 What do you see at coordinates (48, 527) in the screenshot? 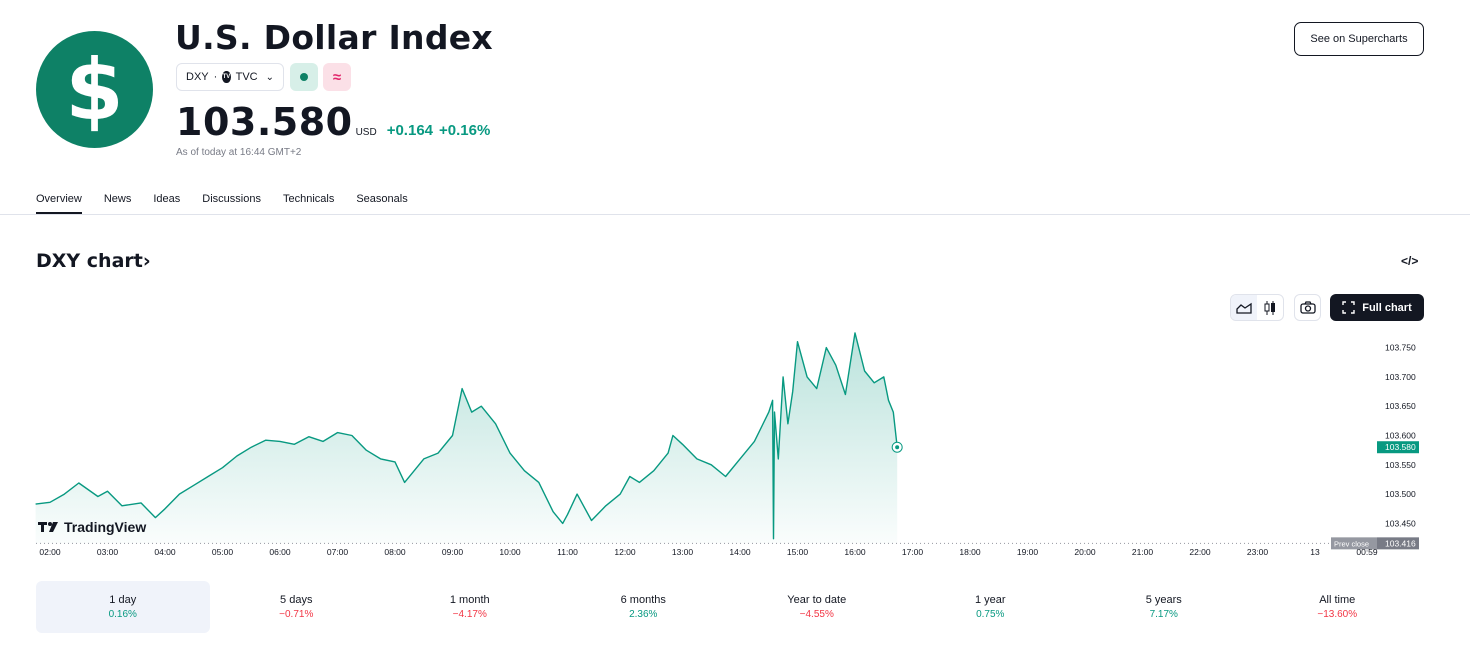
I see `tradingview-logo-icon` at bounding box center [48, 527].